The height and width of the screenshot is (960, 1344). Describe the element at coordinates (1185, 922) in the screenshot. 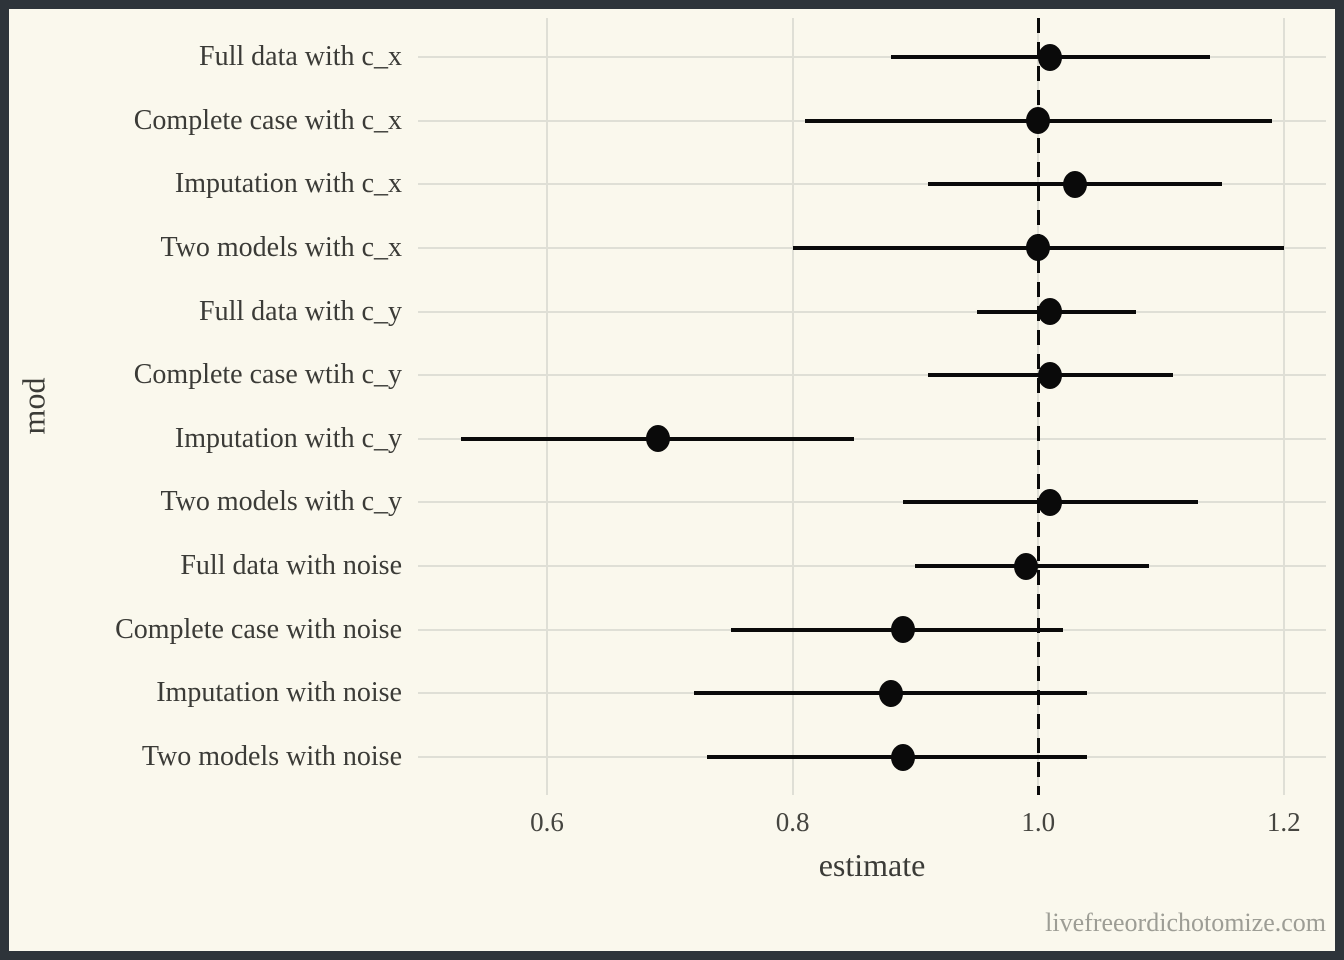

I see `watermark: livefreeordichotomize.com` at that location.